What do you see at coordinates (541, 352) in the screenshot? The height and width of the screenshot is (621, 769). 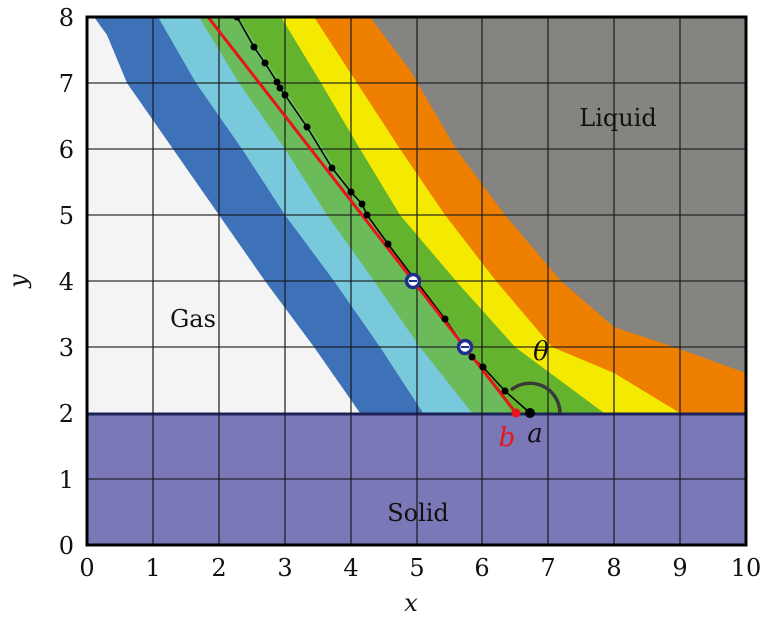 I see `theta-label: θ` at bounding box center [541, 352].